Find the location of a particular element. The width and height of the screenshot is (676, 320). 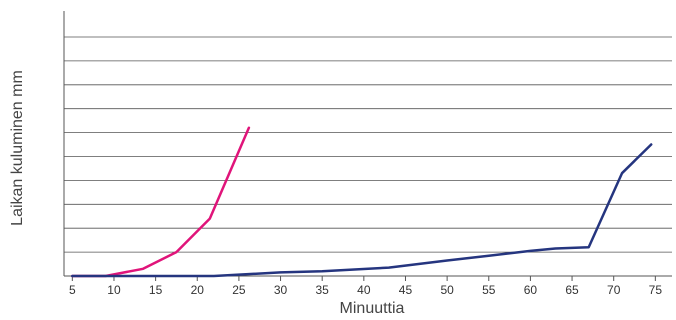

x-axis-title: Minuuttia is located at coordinates (372, 308).